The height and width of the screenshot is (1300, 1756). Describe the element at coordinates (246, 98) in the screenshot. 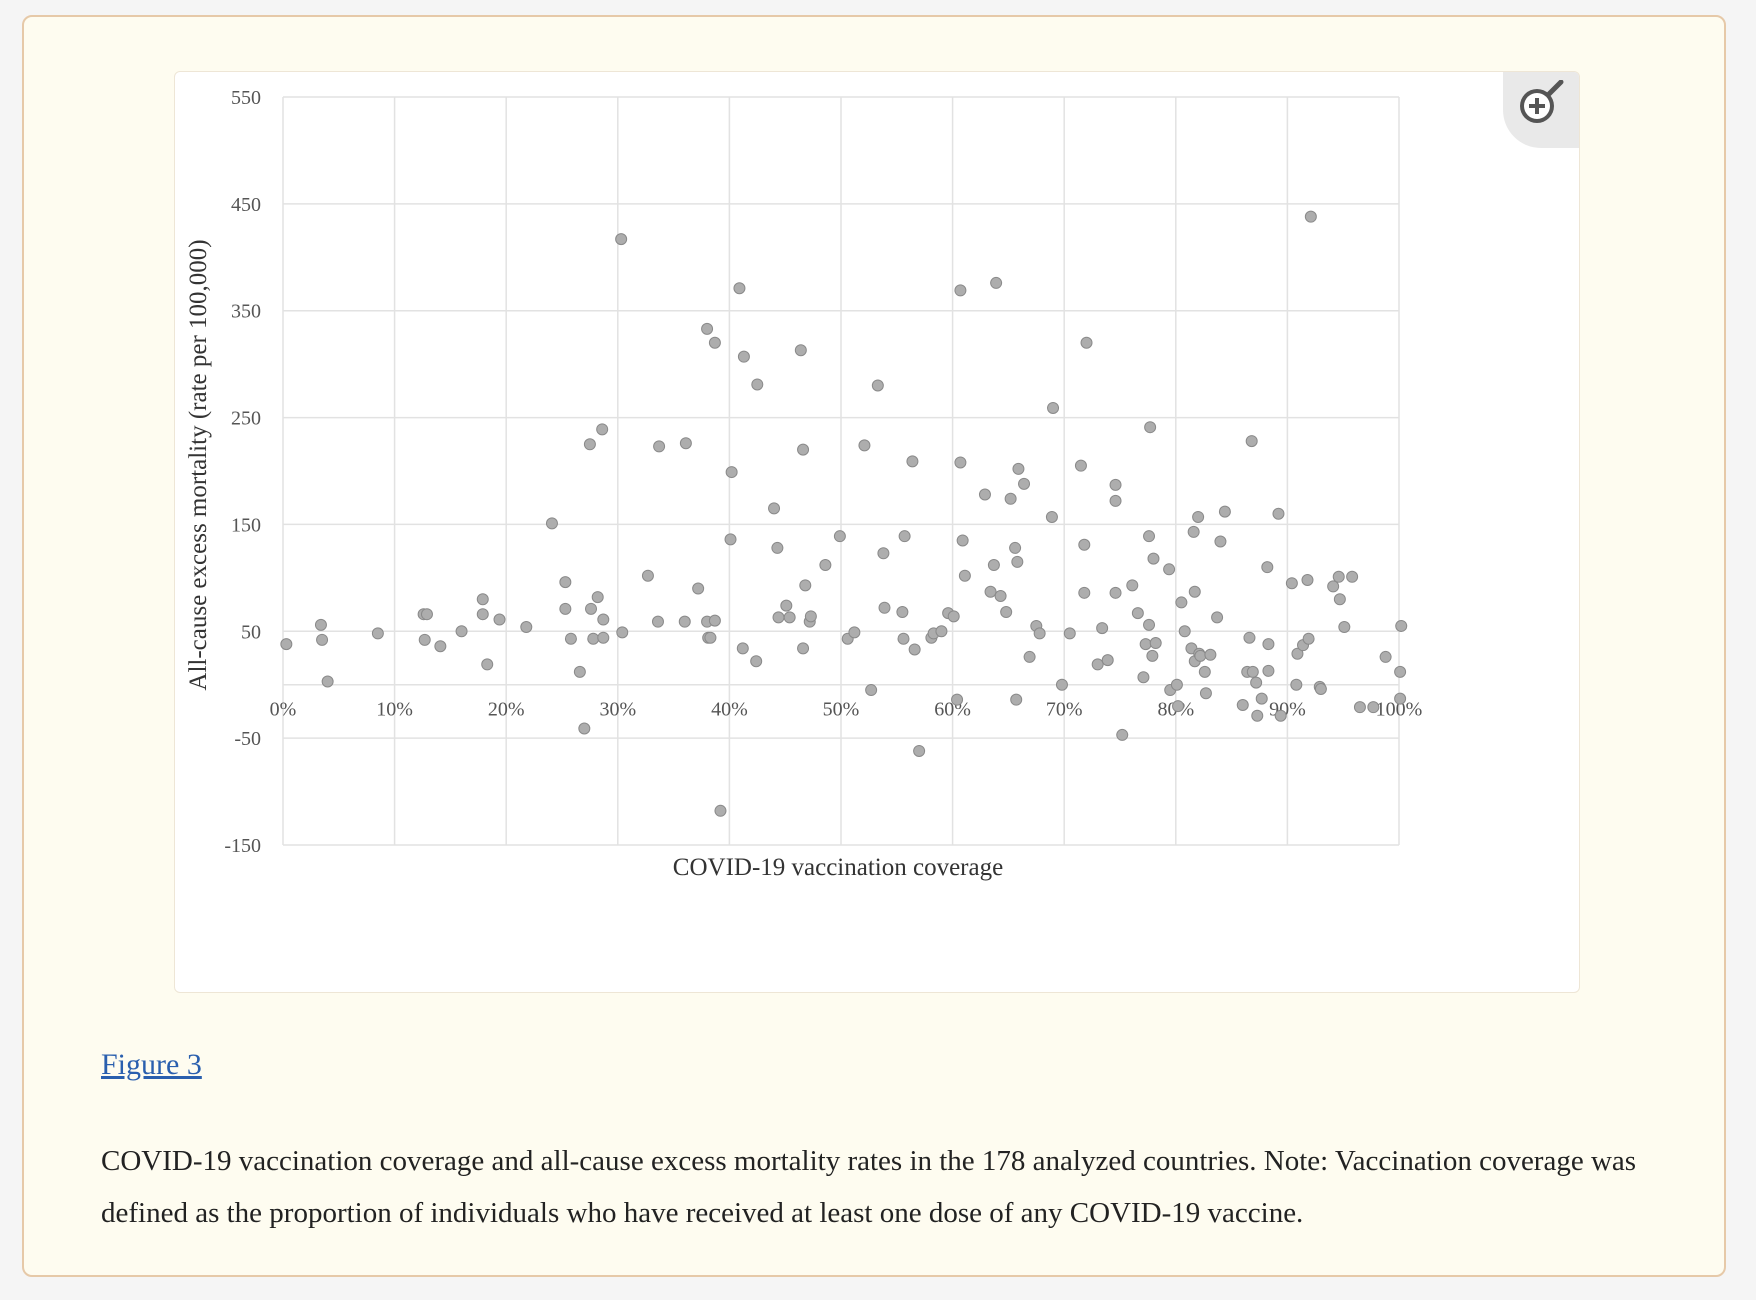

I see `y-tick-label: 550` at that location.